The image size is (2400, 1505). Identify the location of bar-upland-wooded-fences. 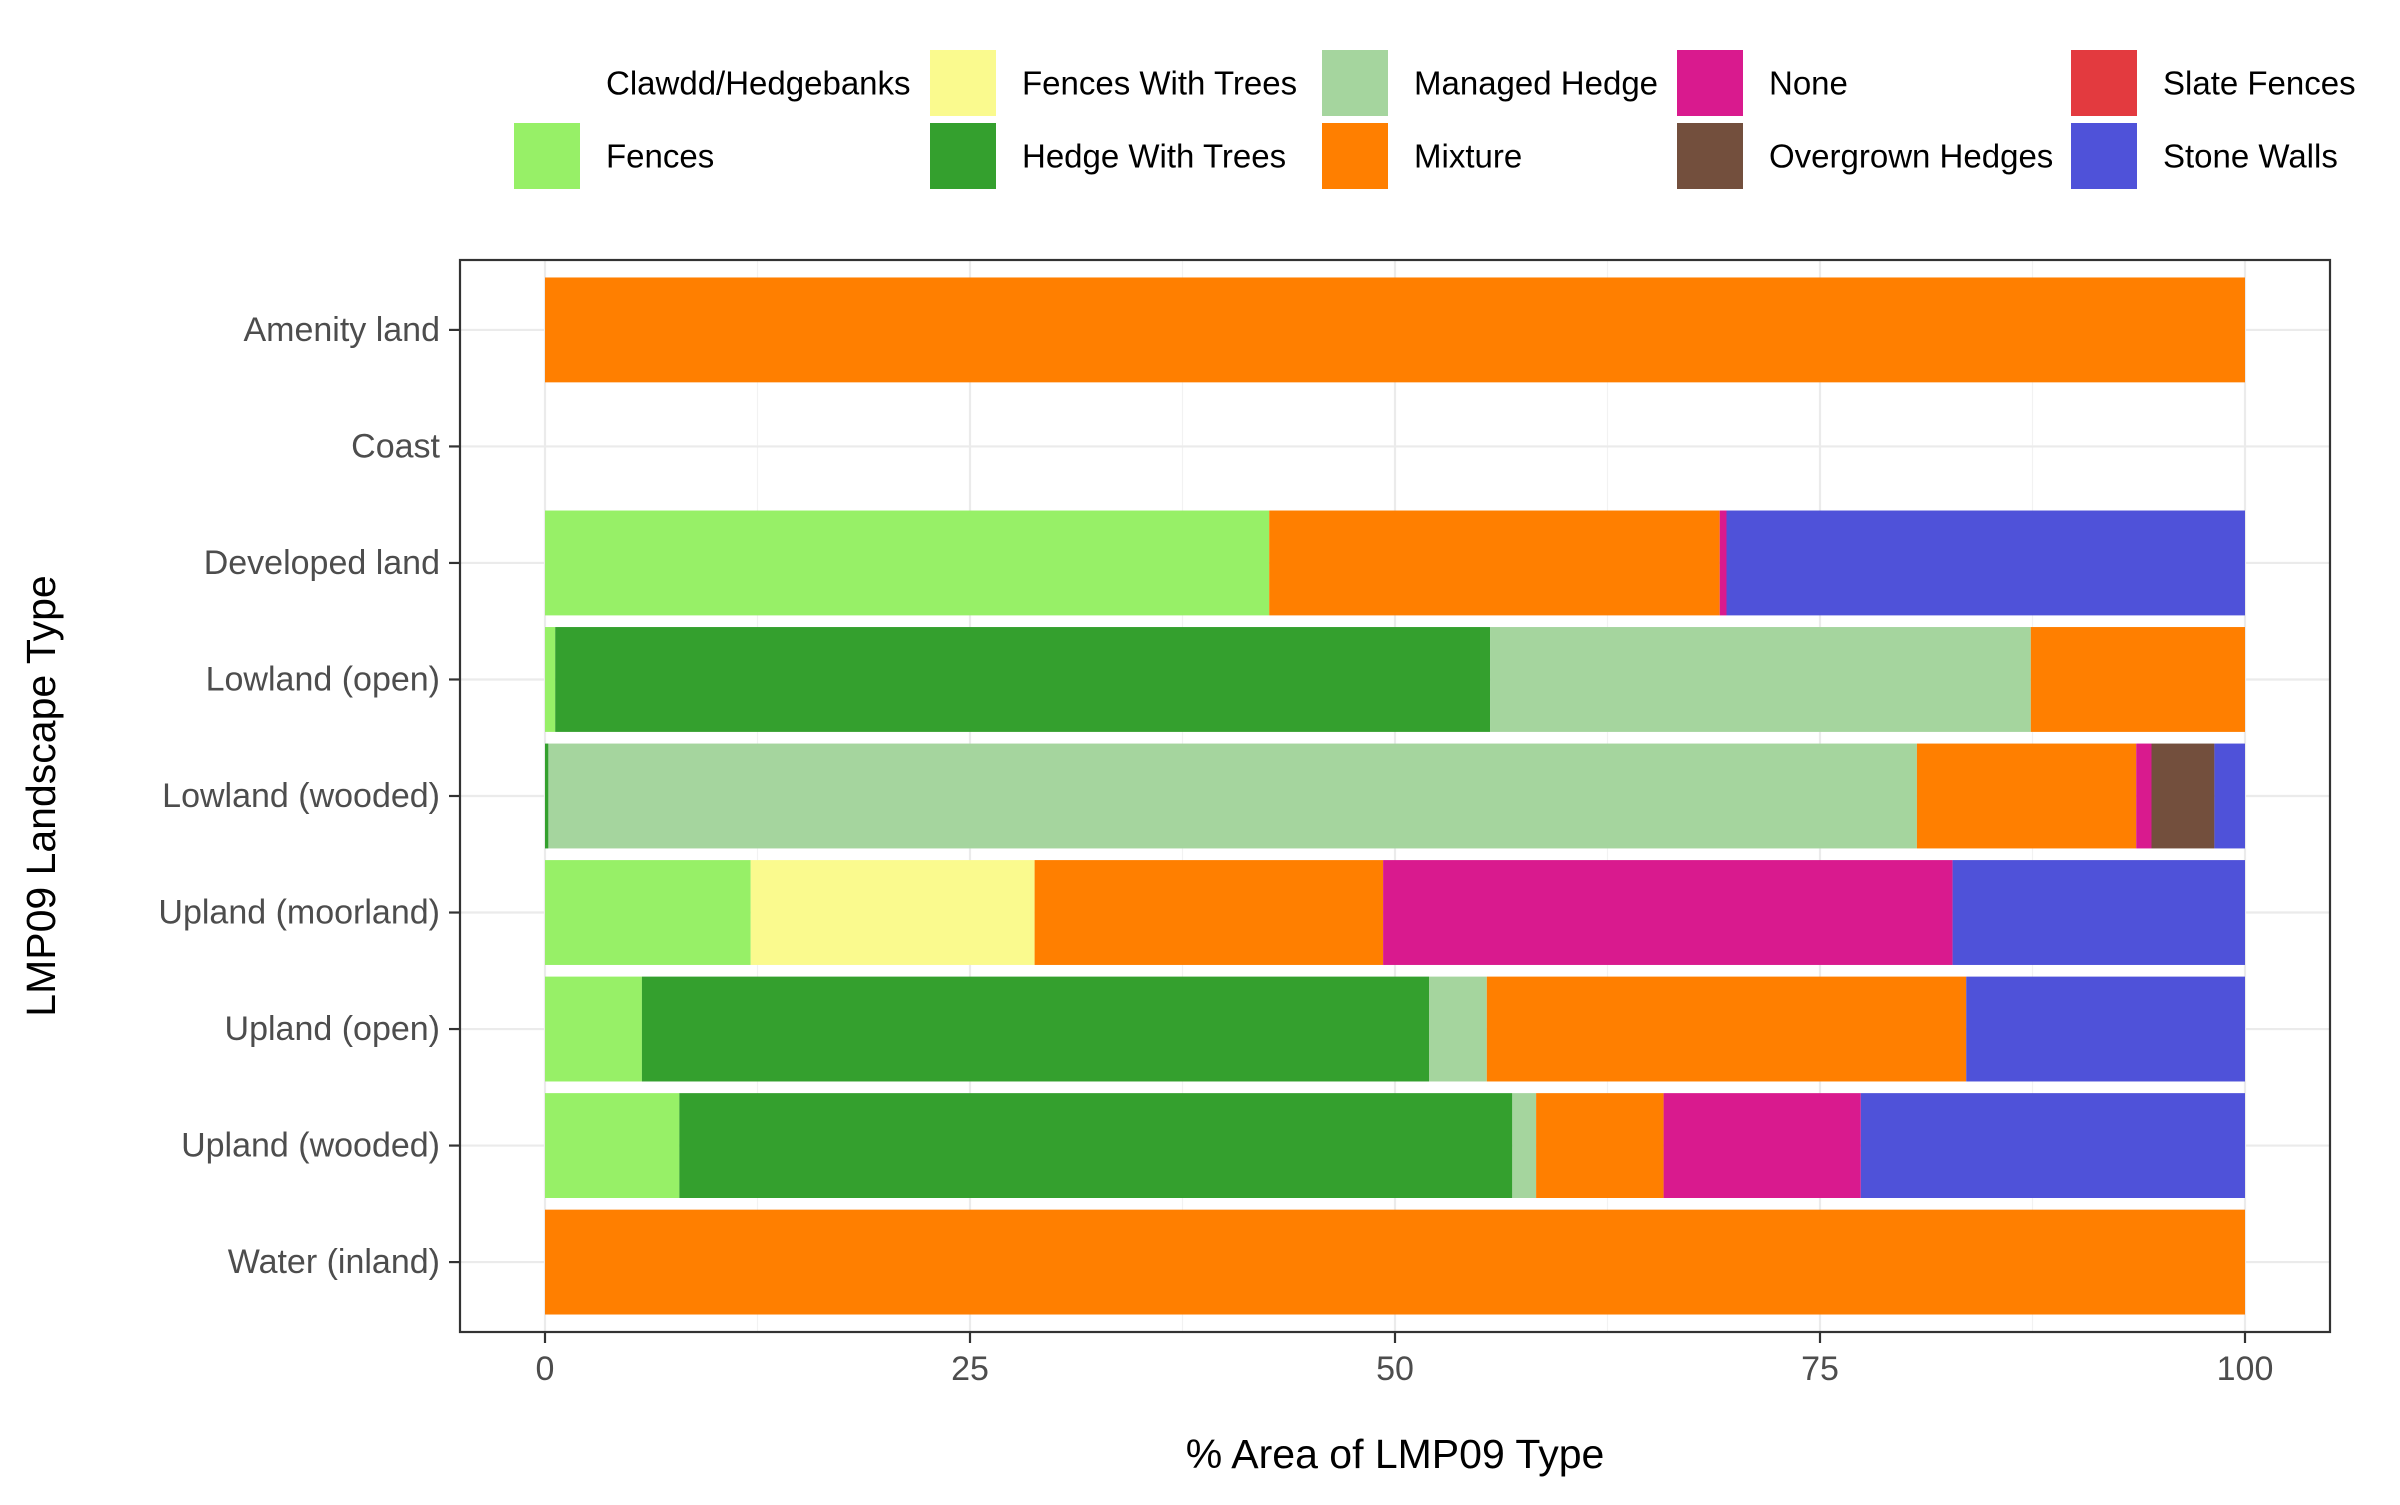
(612, 1145).